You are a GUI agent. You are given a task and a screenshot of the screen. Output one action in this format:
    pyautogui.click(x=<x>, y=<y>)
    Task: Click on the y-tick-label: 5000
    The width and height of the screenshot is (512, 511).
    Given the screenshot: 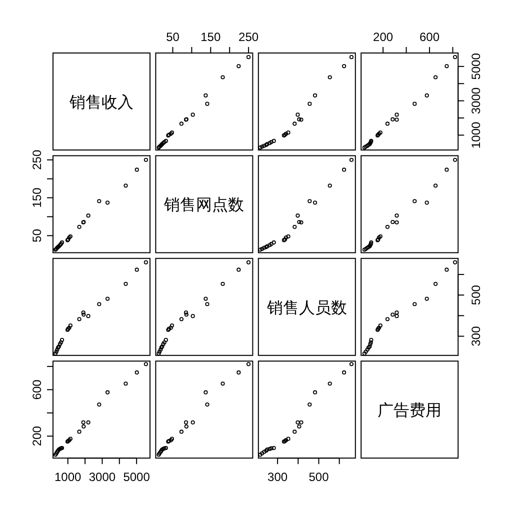 What is the action you would take?
    pyautogui.click(x=476, y=66)
    